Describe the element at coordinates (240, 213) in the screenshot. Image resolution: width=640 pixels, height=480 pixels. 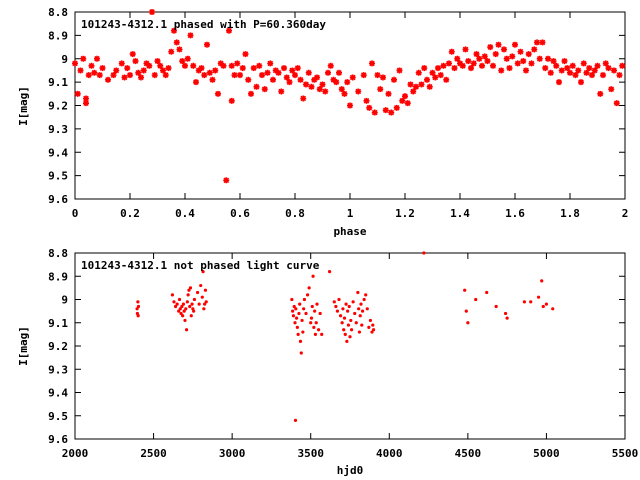
I see `phased-x-tick-label: 0.6` at that location.